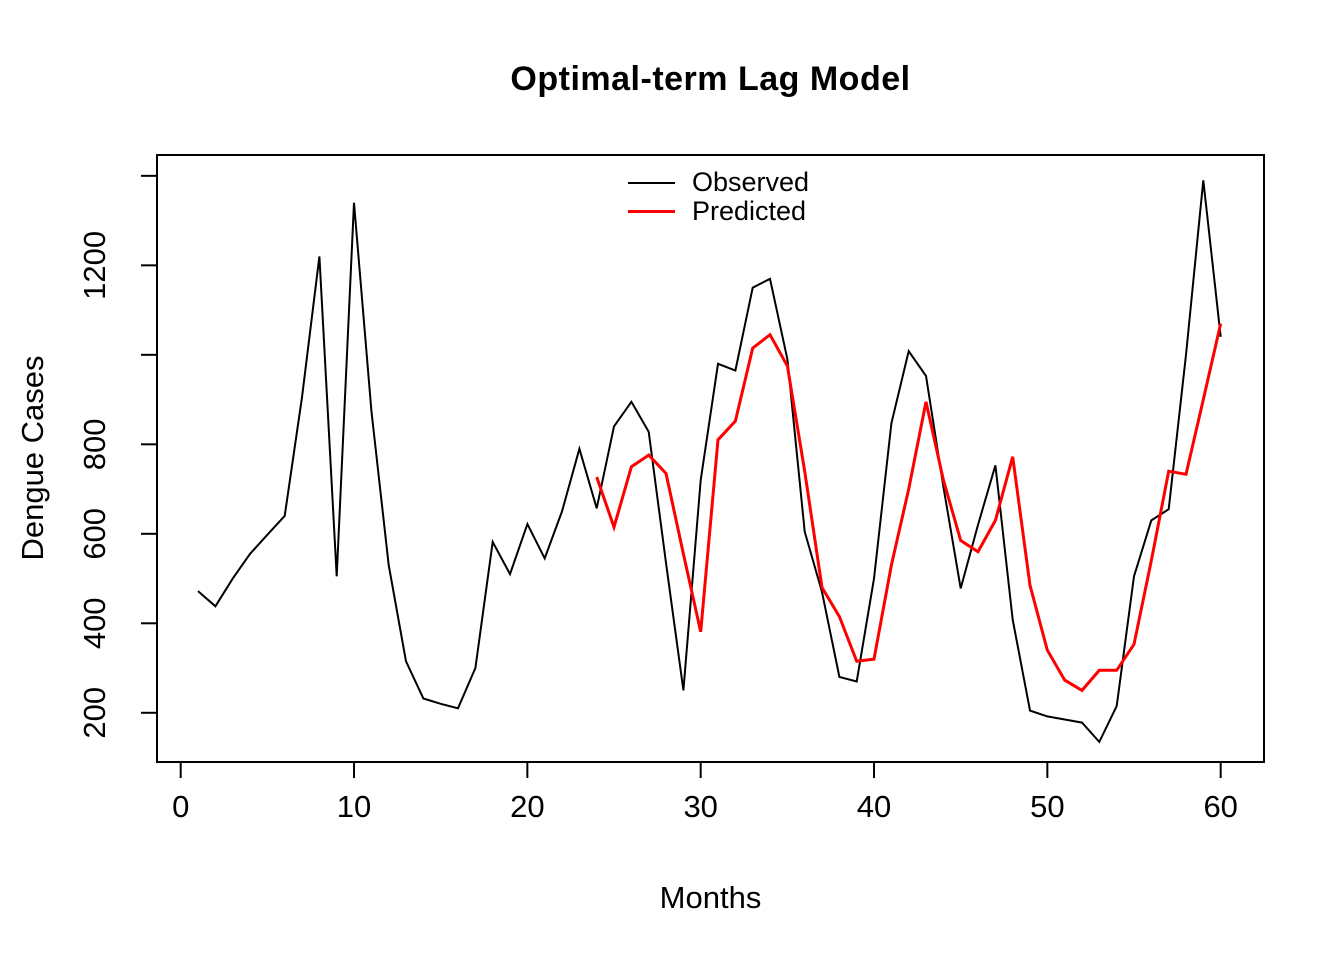  What do you see at coordinates (94, 265) in the screenshot?
I see `y-tick-label: 1200` at bounding box center [94, 265].